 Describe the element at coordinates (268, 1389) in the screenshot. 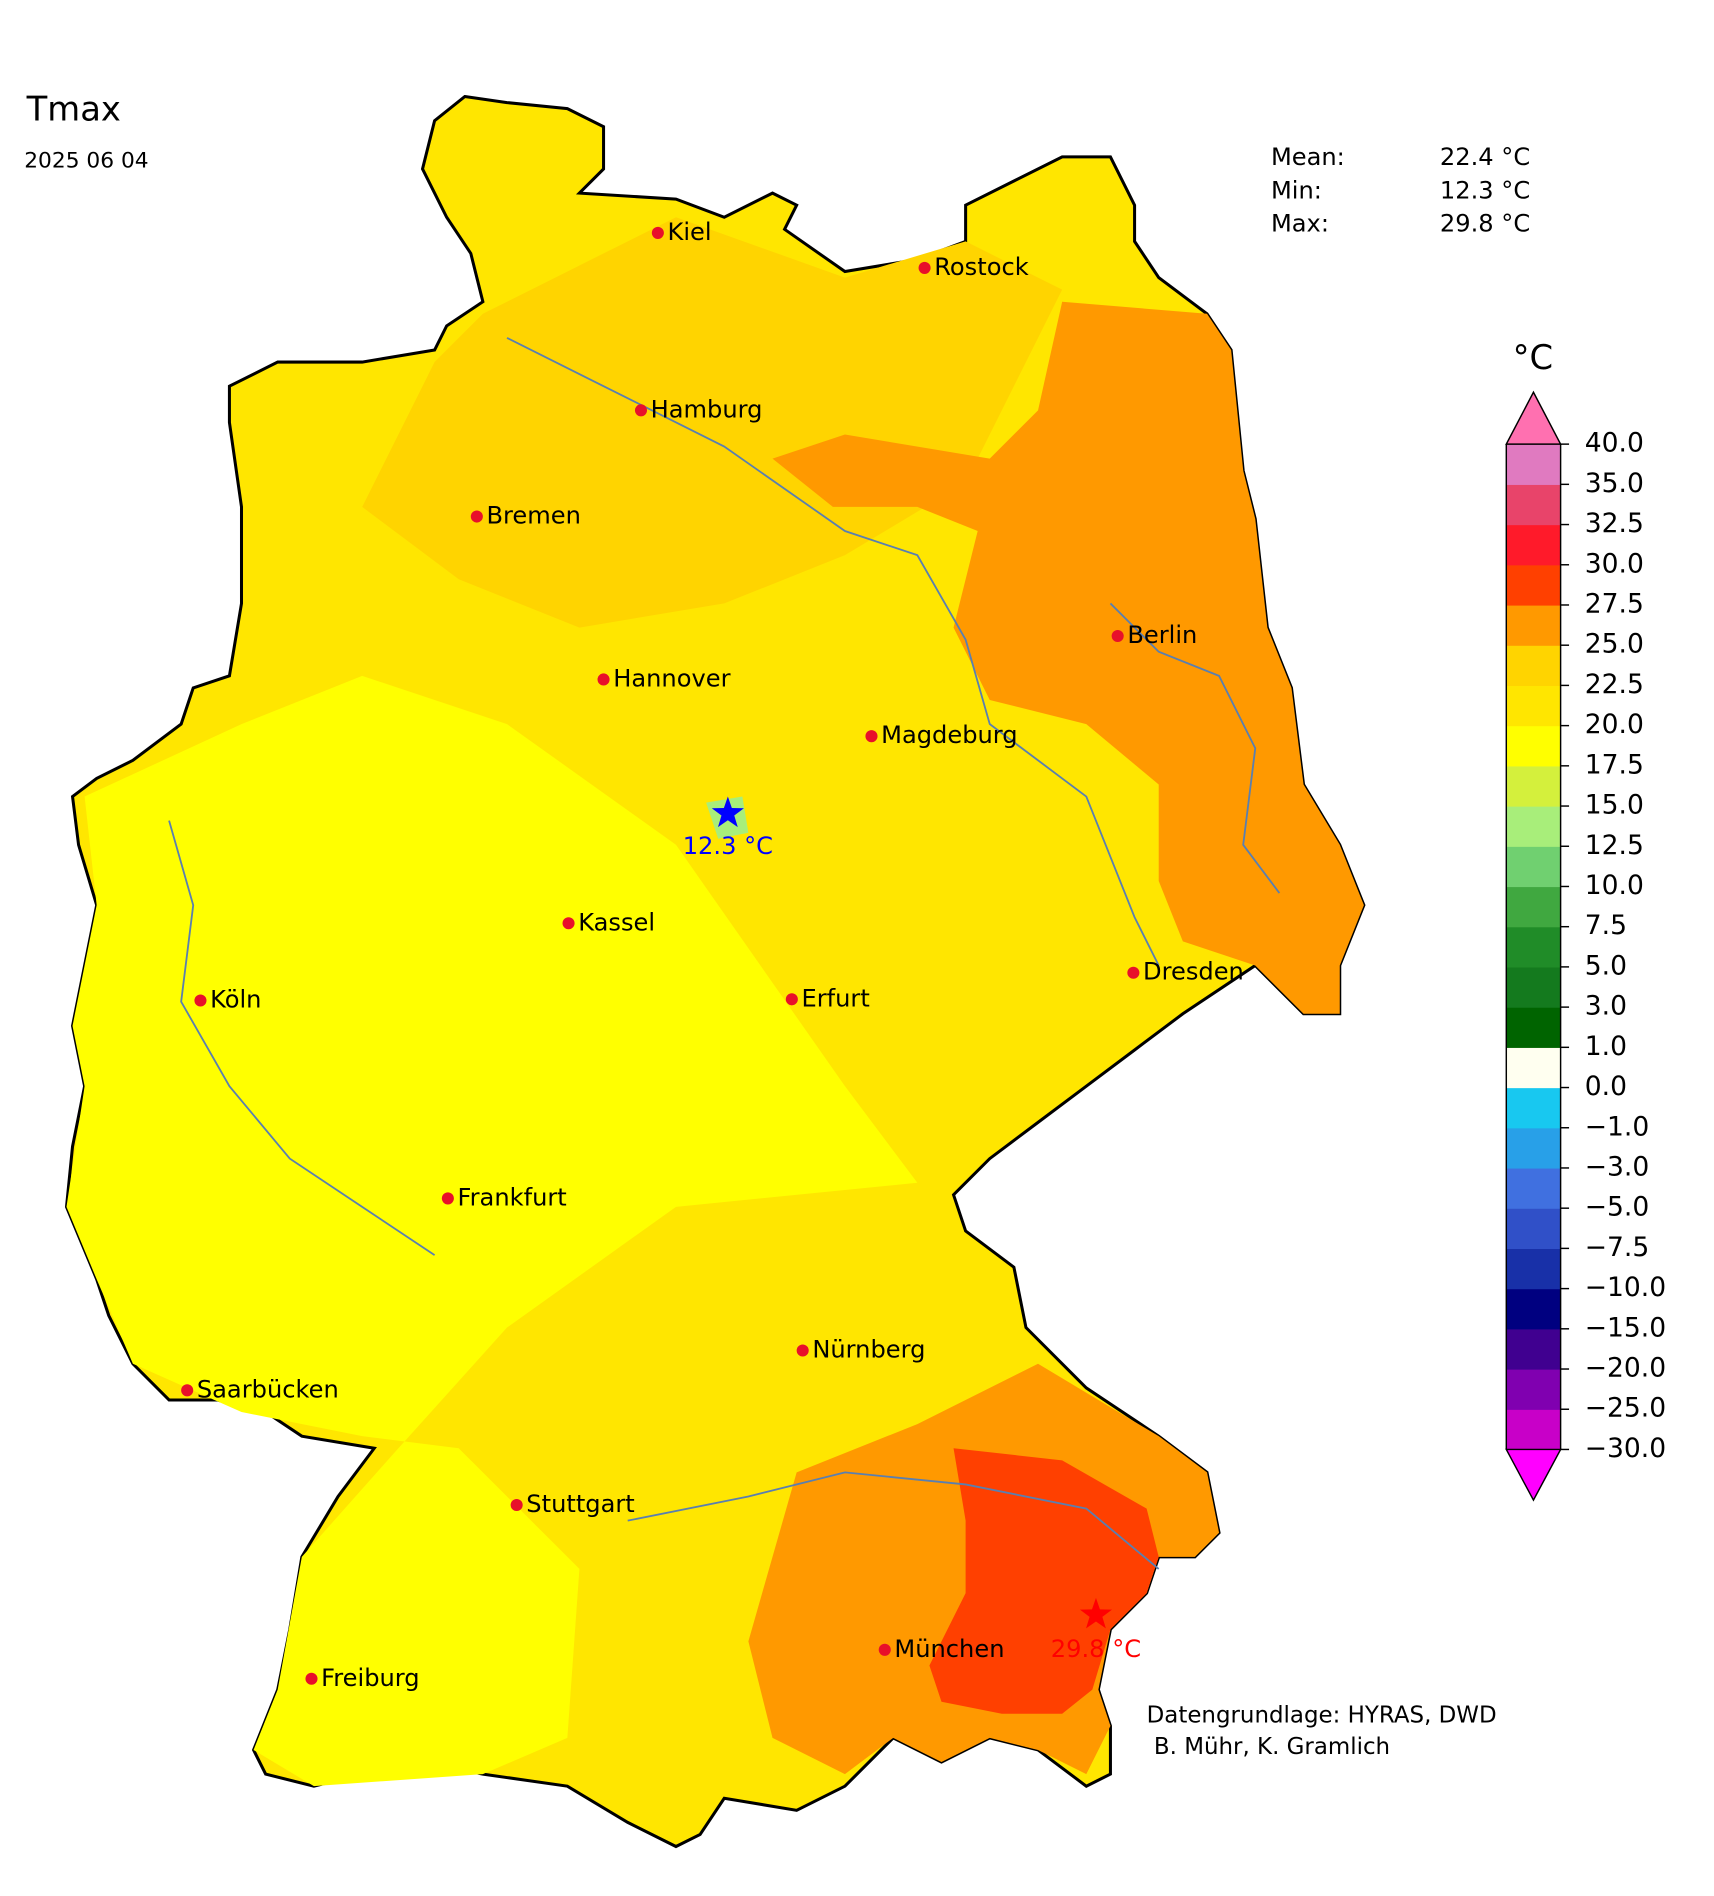

I see `city-label: Saarbücken` at that location.